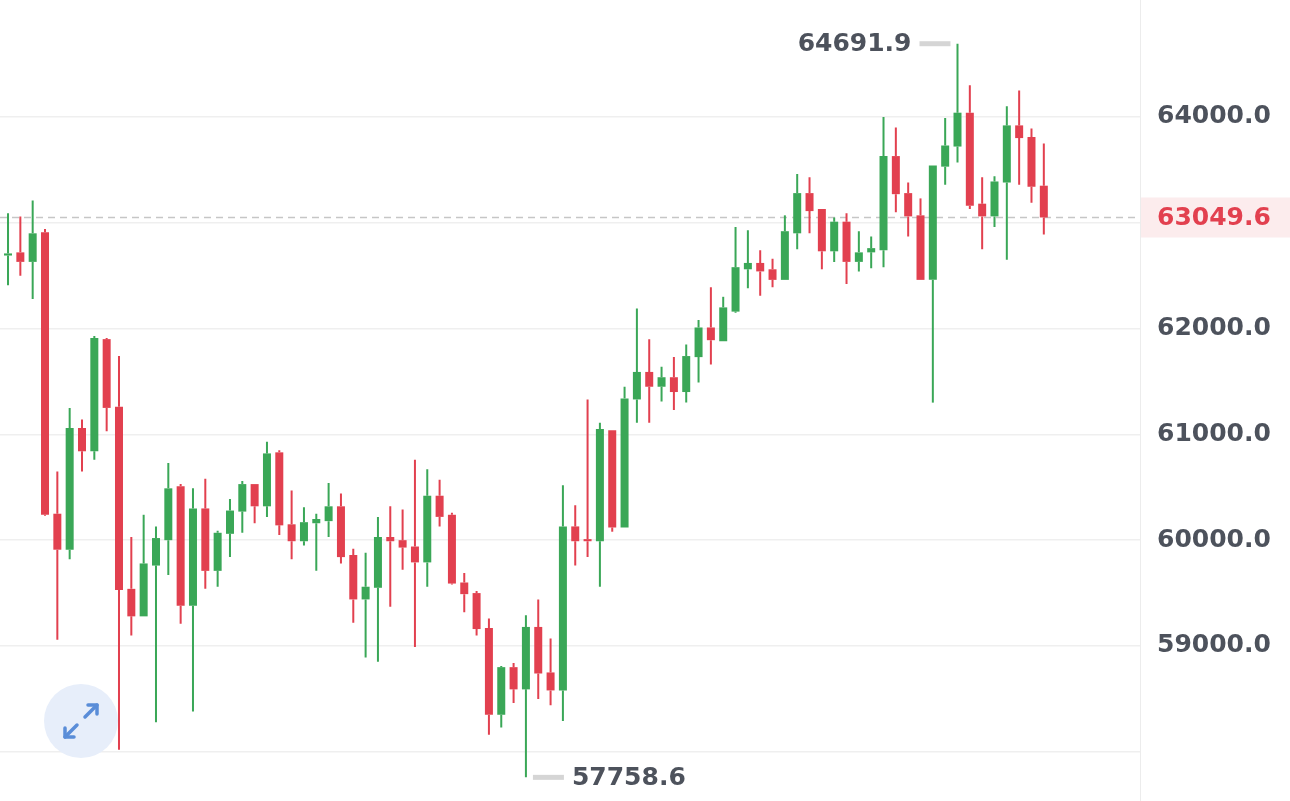 The image size is (1290, 801). I want to click on y-tick-label: 61000.0, so click(1214, 432).